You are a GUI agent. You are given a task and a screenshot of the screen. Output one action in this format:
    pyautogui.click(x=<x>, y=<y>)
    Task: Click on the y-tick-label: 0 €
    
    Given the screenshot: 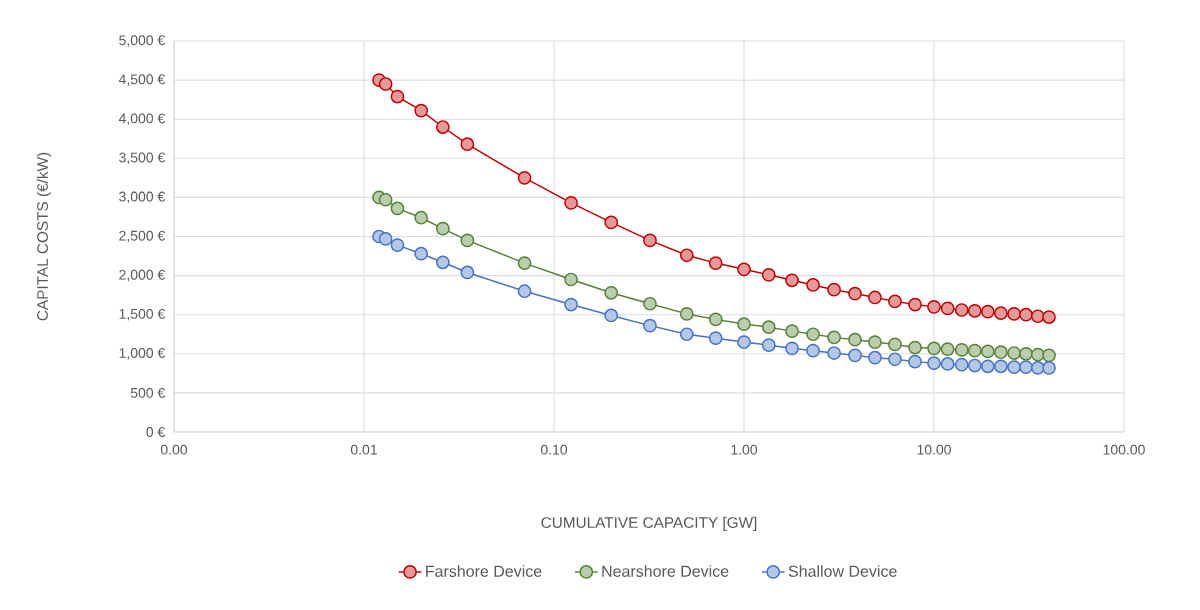 What is the action you would take?
    pyautogui.click(x=156, y=432)
    